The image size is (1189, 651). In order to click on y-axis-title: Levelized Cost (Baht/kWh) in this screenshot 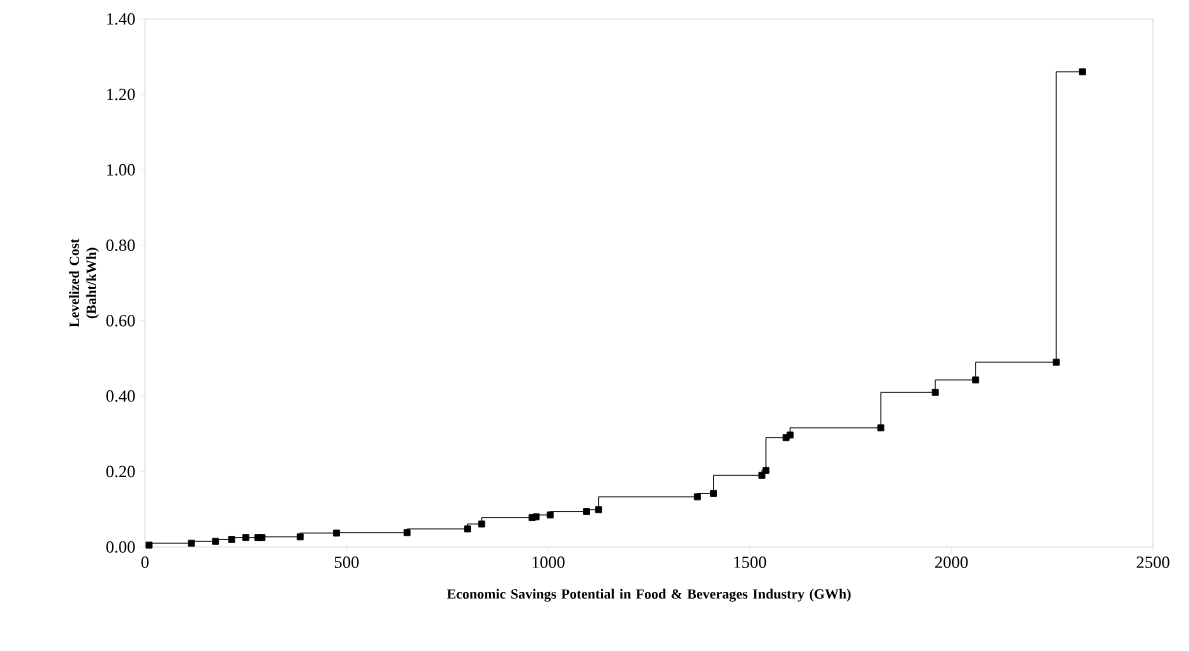, I will do `click(84, 283)`.